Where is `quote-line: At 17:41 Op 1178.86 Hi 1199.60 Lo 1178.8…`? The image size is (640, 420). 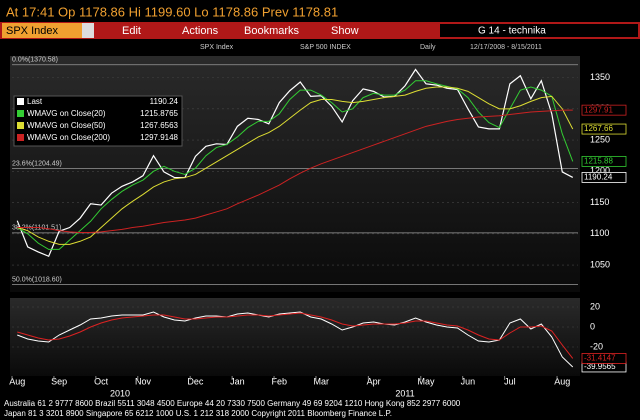 quote-line: At 17:41 Op 1178.86 Hi 1199.60 Lo 1178.8… is located at coordinates (172, 11).